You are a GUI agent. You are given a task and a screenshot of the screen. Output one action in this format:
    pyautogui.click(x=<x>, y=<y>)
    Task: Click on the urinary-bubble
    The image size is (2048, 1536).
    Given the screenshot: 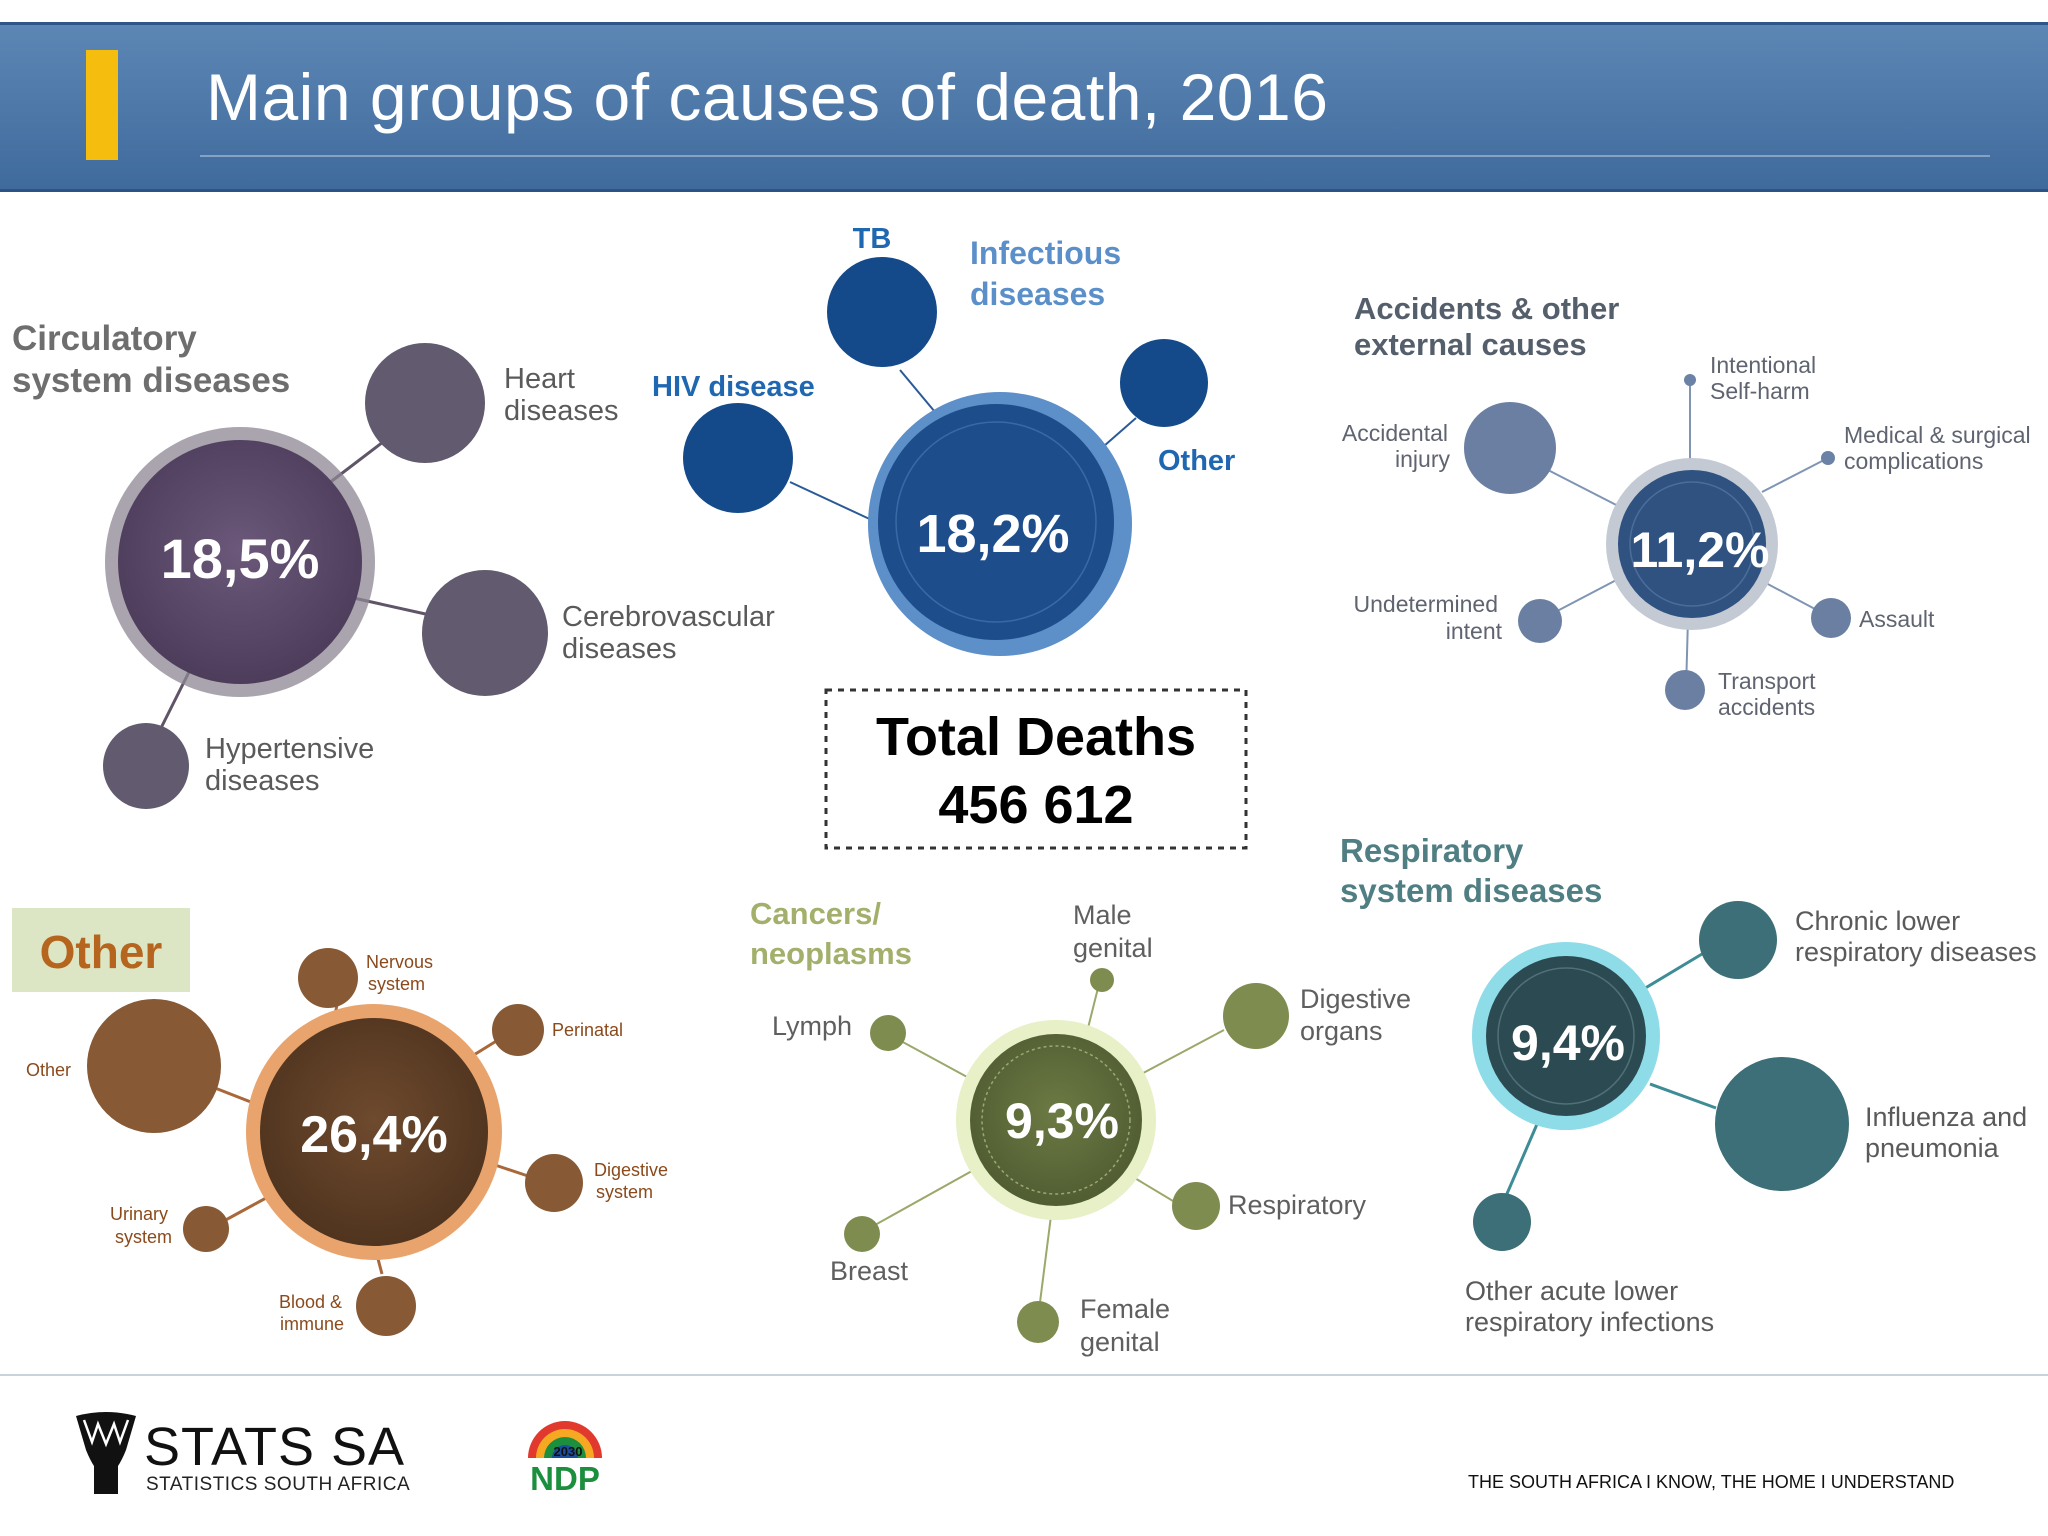 What is the action you would take?
    pyautogui.click(x=206, y=1229)
    